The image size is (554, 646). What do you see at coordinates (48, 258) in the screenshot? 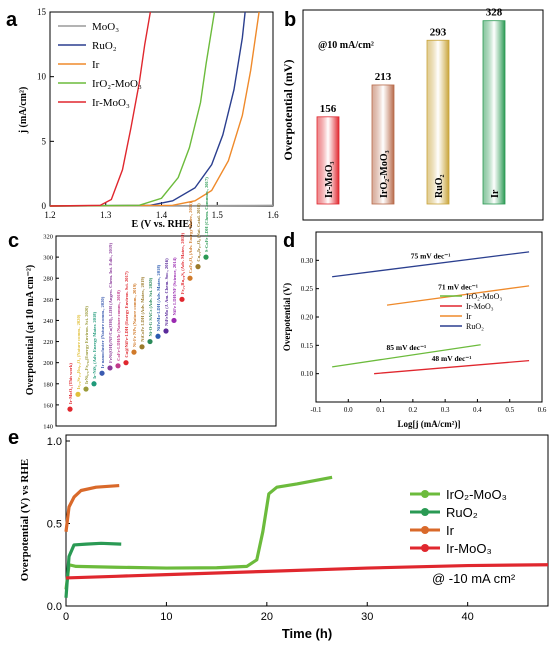
I see `panel-c-ytick-label: 300` at bounding box center [48, 258].